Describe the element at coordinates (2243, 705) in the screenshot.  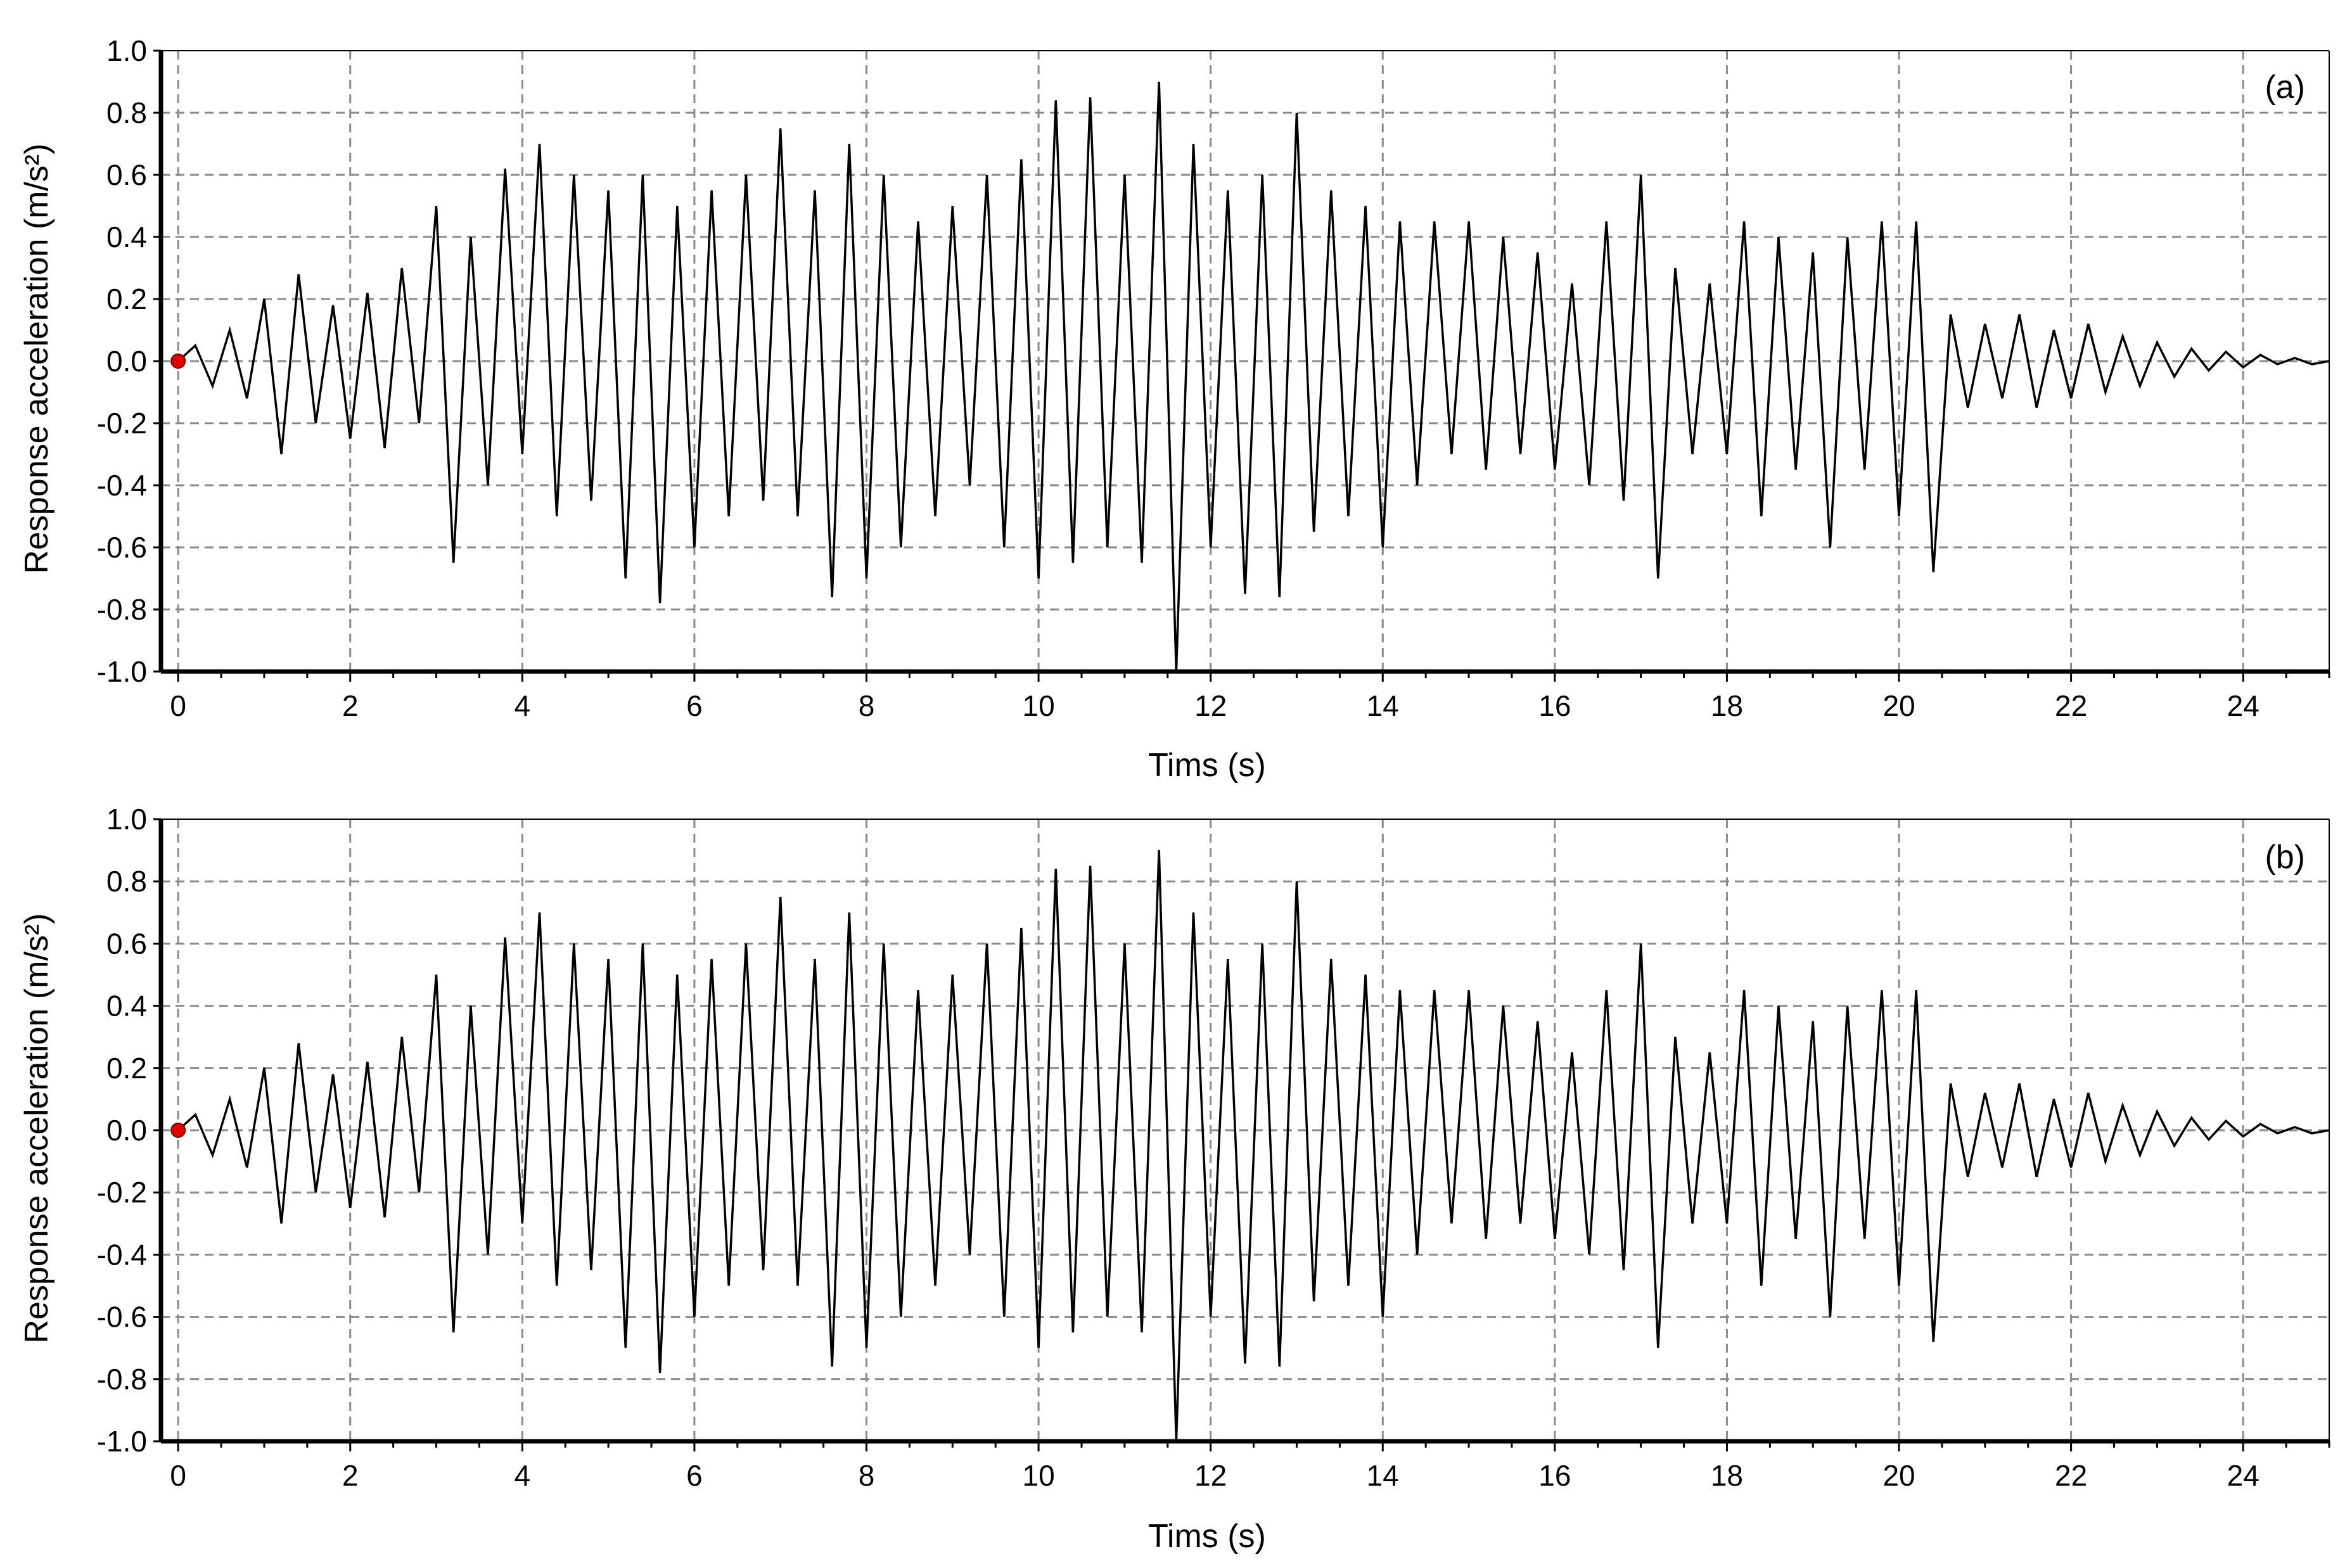
I see `panel-a-x-tick-label-24: 24` at that location.